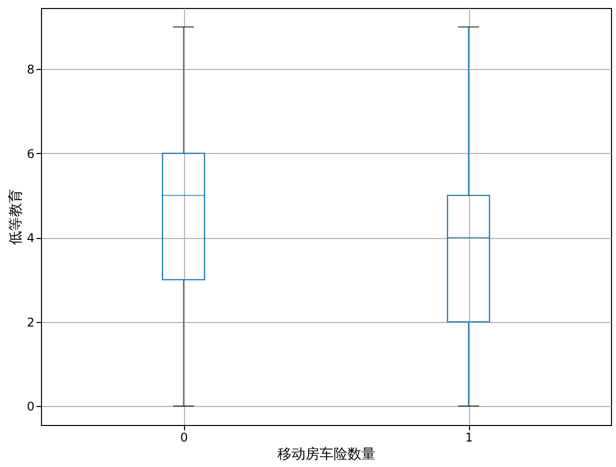  What do you see at coordinates (327, 454) in the screenshot?
I see `x-axis-title: 移动房车险数量` at bounding box center [327, 454].